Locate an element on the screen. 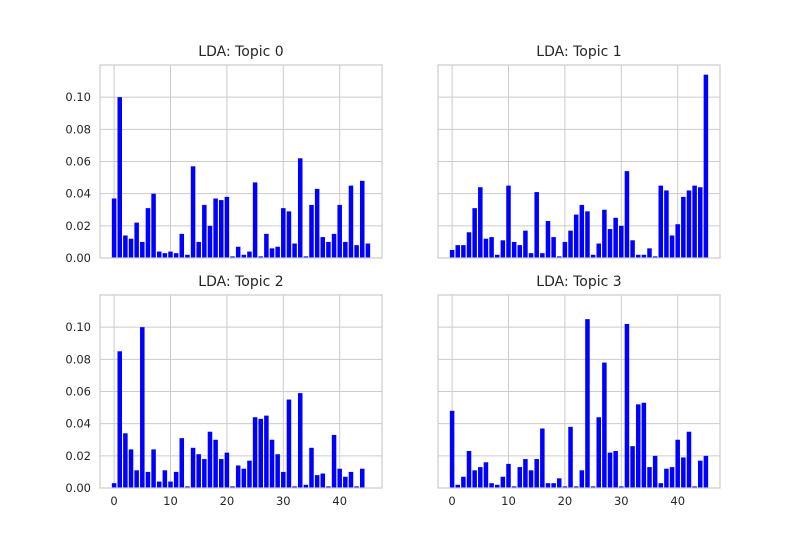  subplot-topic-1: LDA: Topic 1 is located at coordinates (579, 151).